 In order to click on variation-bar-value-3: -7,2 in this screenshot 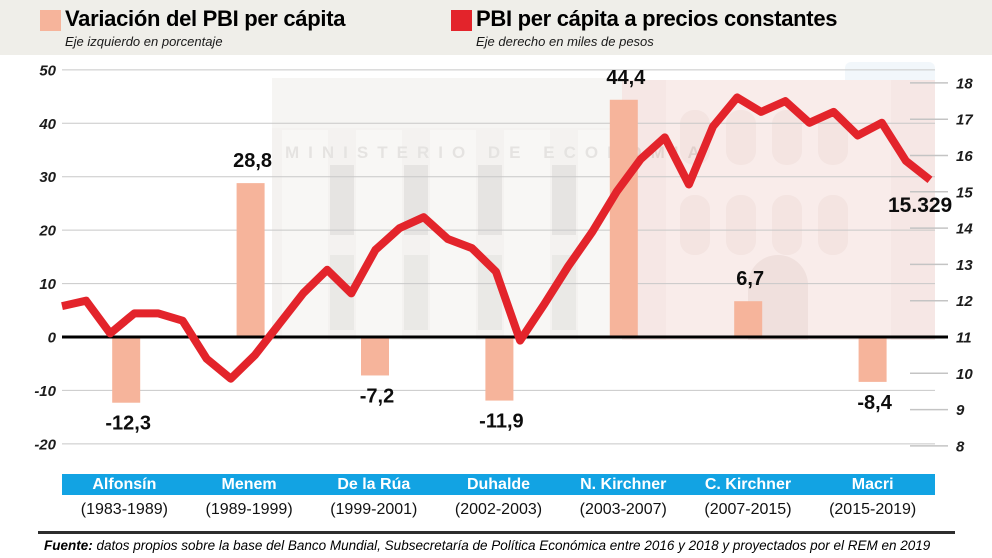, I will do `click(377, 396)`.